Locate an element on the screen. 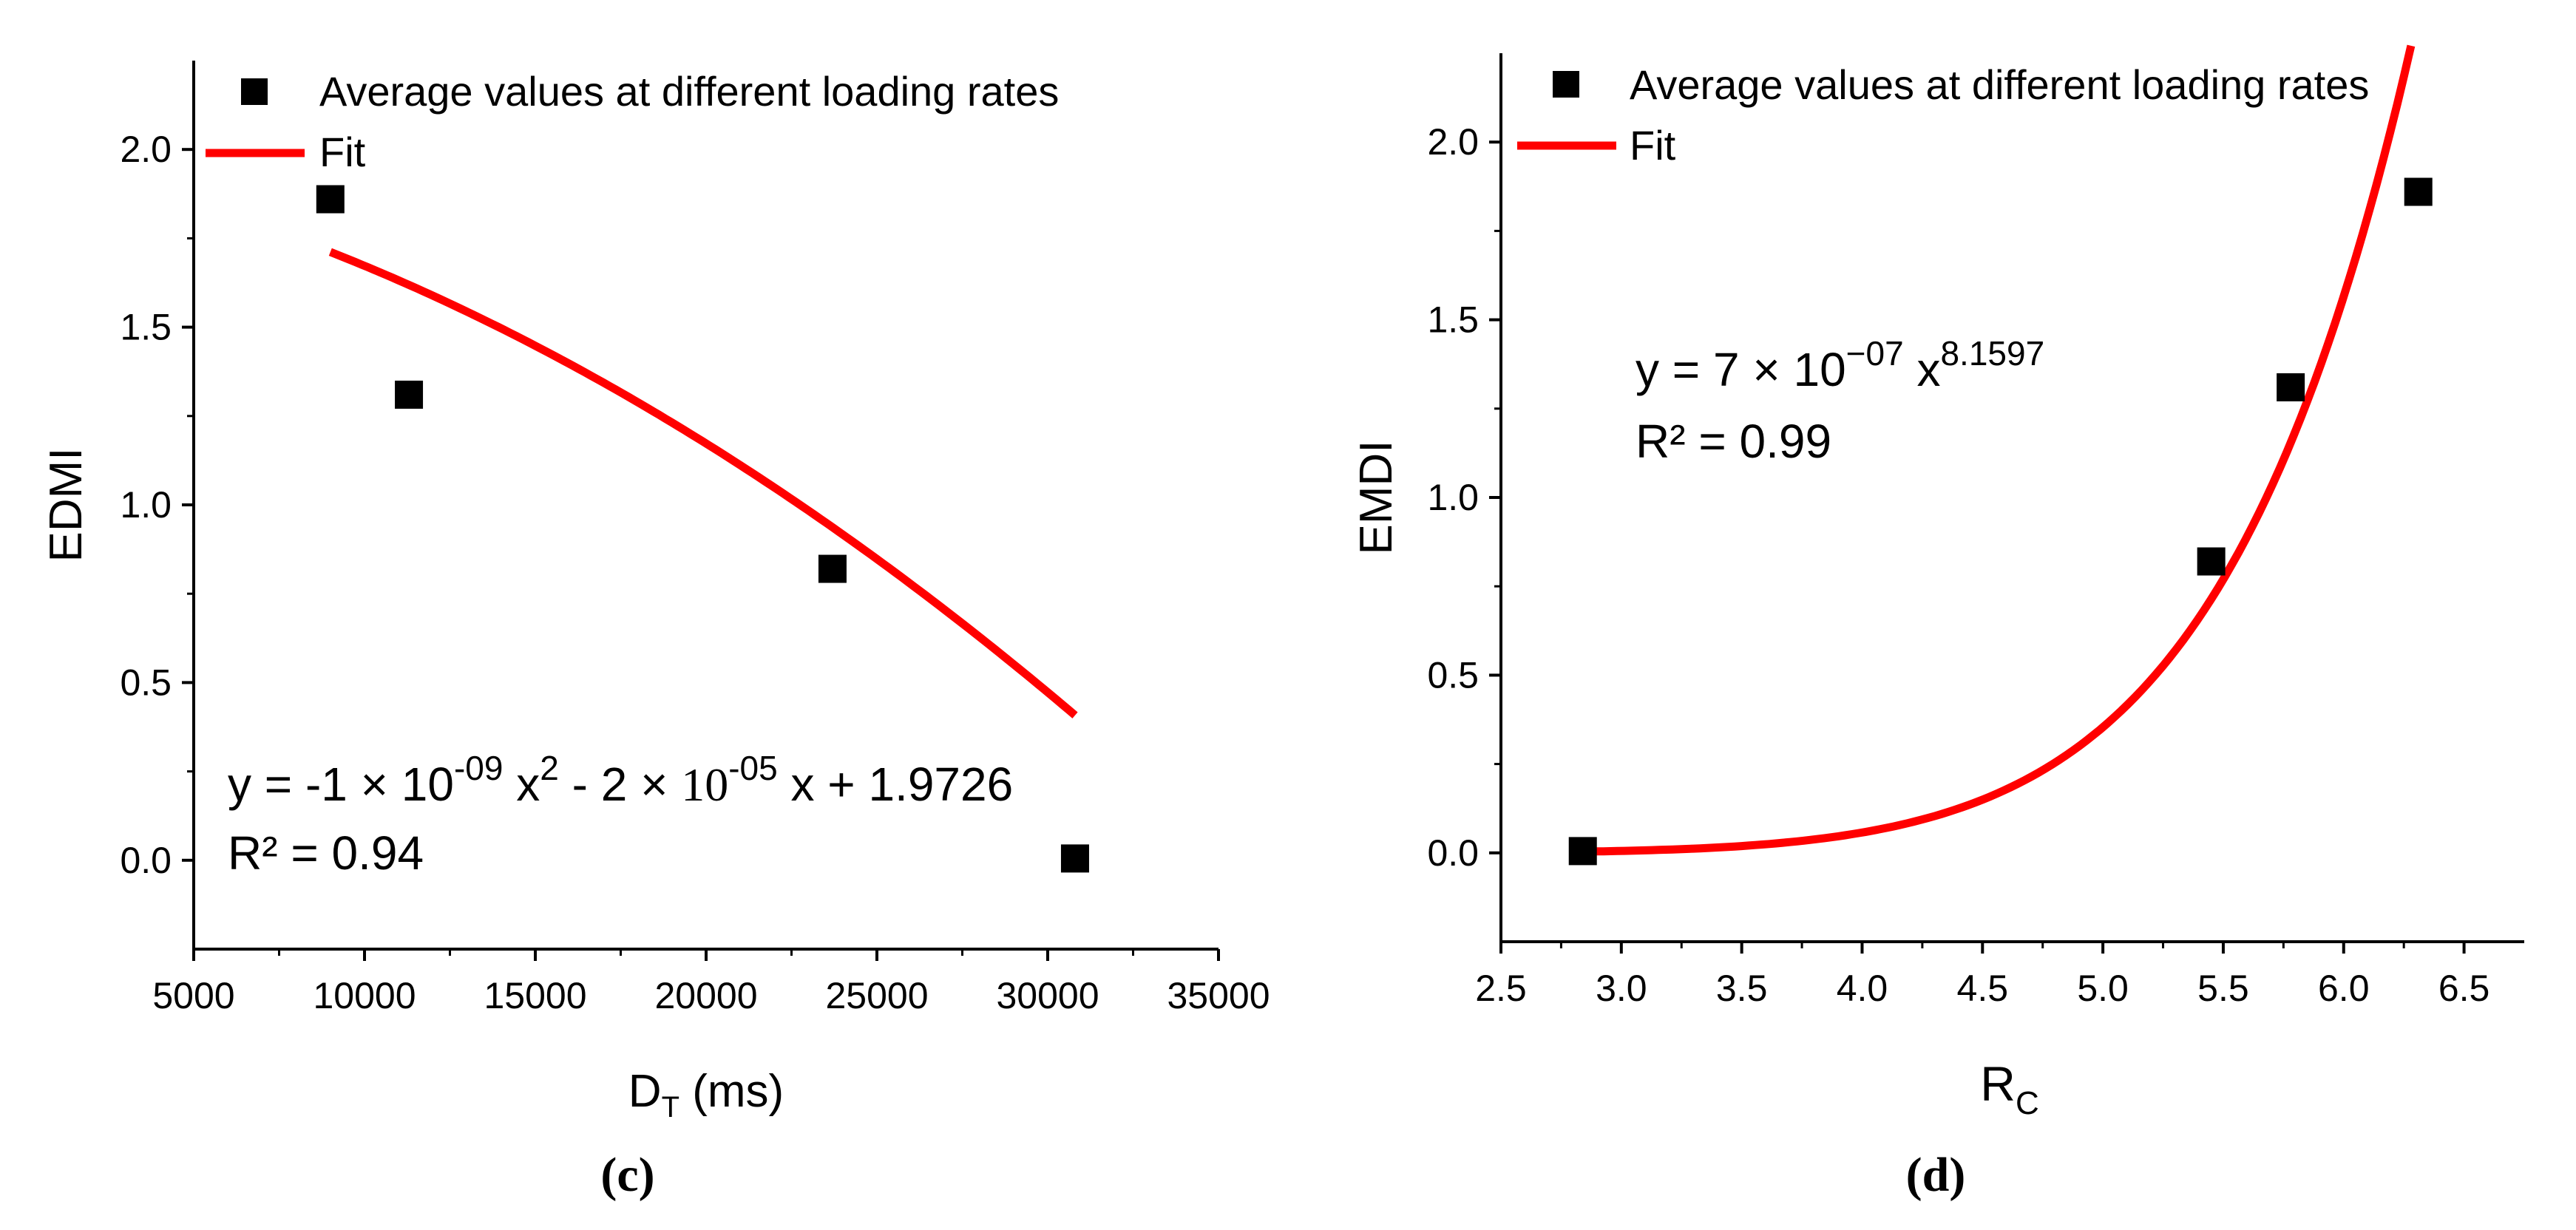  x-axis-title: RC is located at coordinates (2009, 1088).